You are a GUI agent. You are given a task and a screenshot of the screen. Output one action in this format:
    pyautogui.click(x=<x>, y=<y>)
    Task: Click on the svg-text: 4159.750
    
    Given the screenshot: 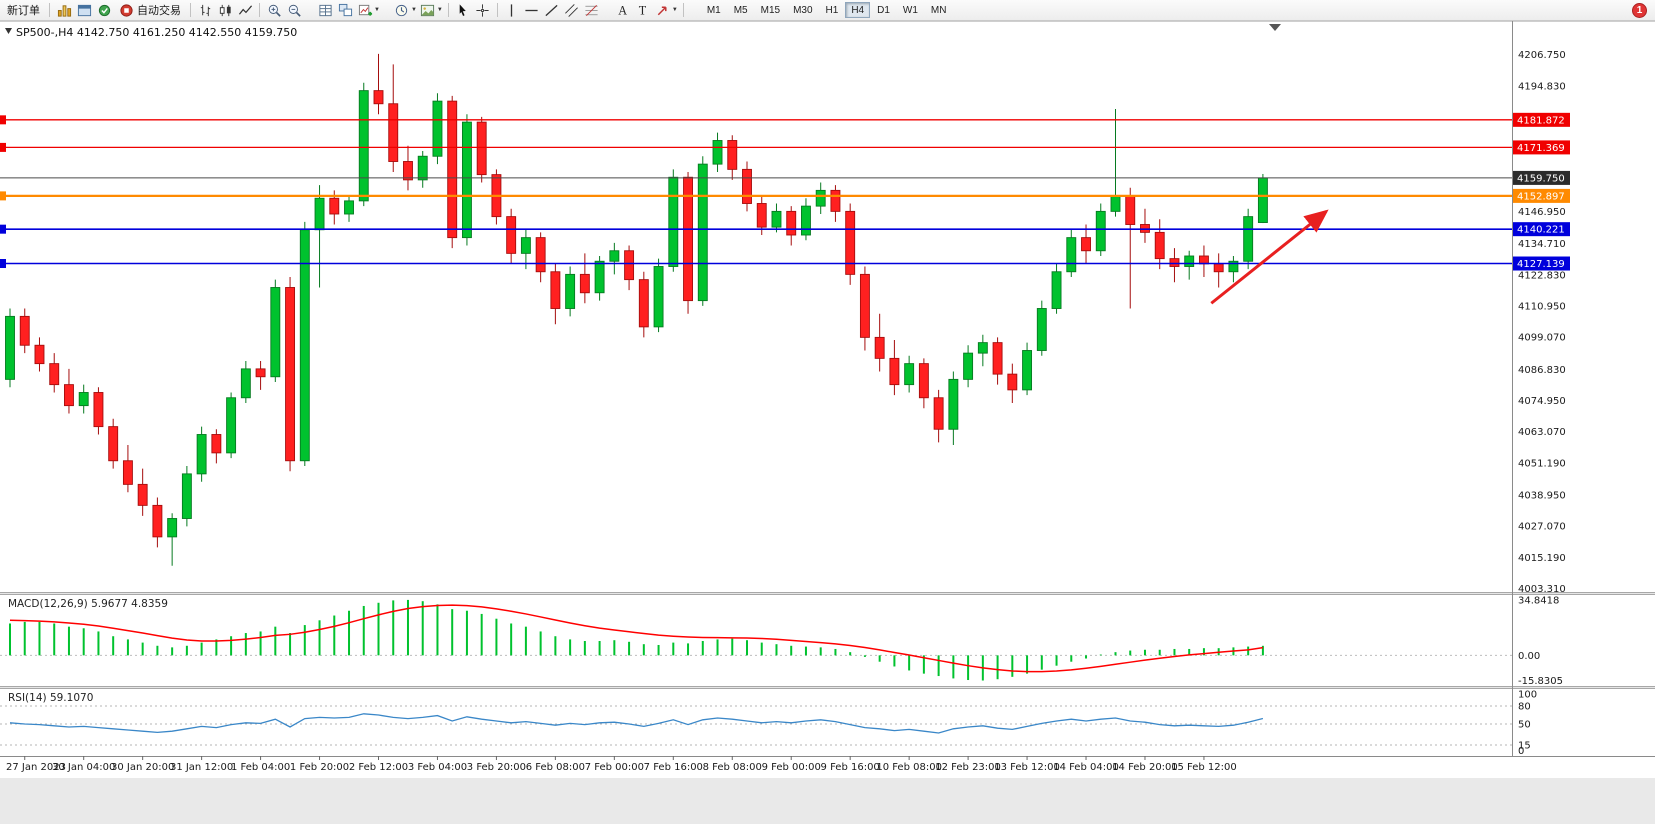 What is the action you would take?
    pyautogui.click(x=1541, y=178)
    